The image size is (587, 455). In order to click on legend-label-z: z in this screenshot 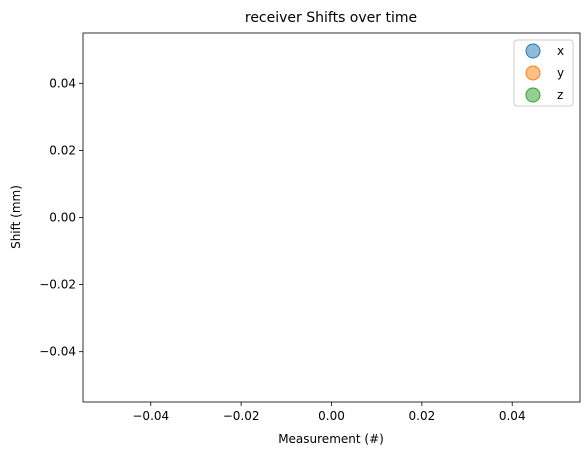, I will do `click(560, 95)`.